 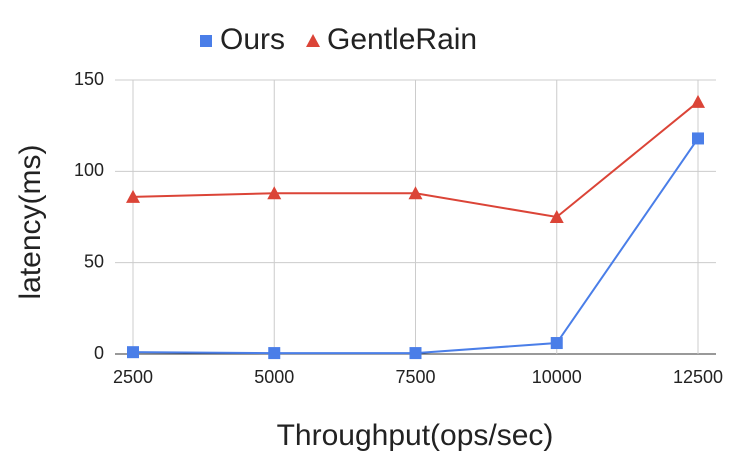 What do you see at coordinates (415, 435) in the screenshot?
I see `x-axis-label: Throughput(ops/sec)` at bounding box center [415, 435].